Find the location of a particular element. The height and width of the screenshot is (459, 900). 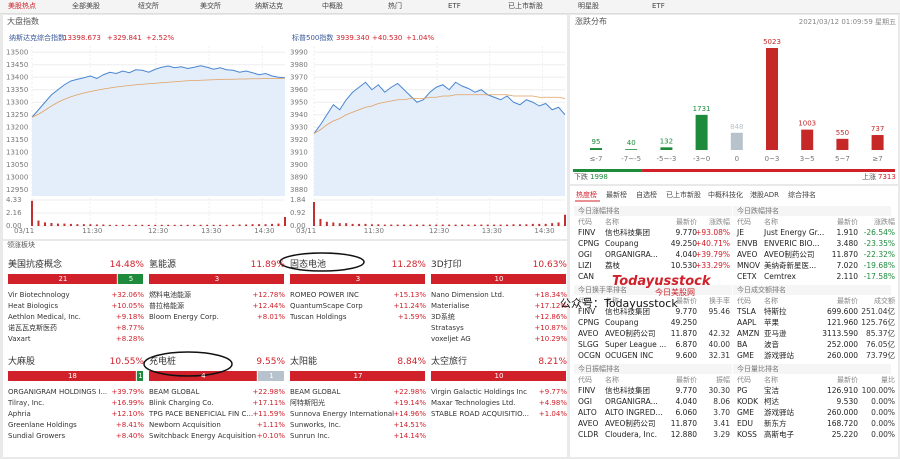

cell: +93.08% is located at coordinates (712, 232).